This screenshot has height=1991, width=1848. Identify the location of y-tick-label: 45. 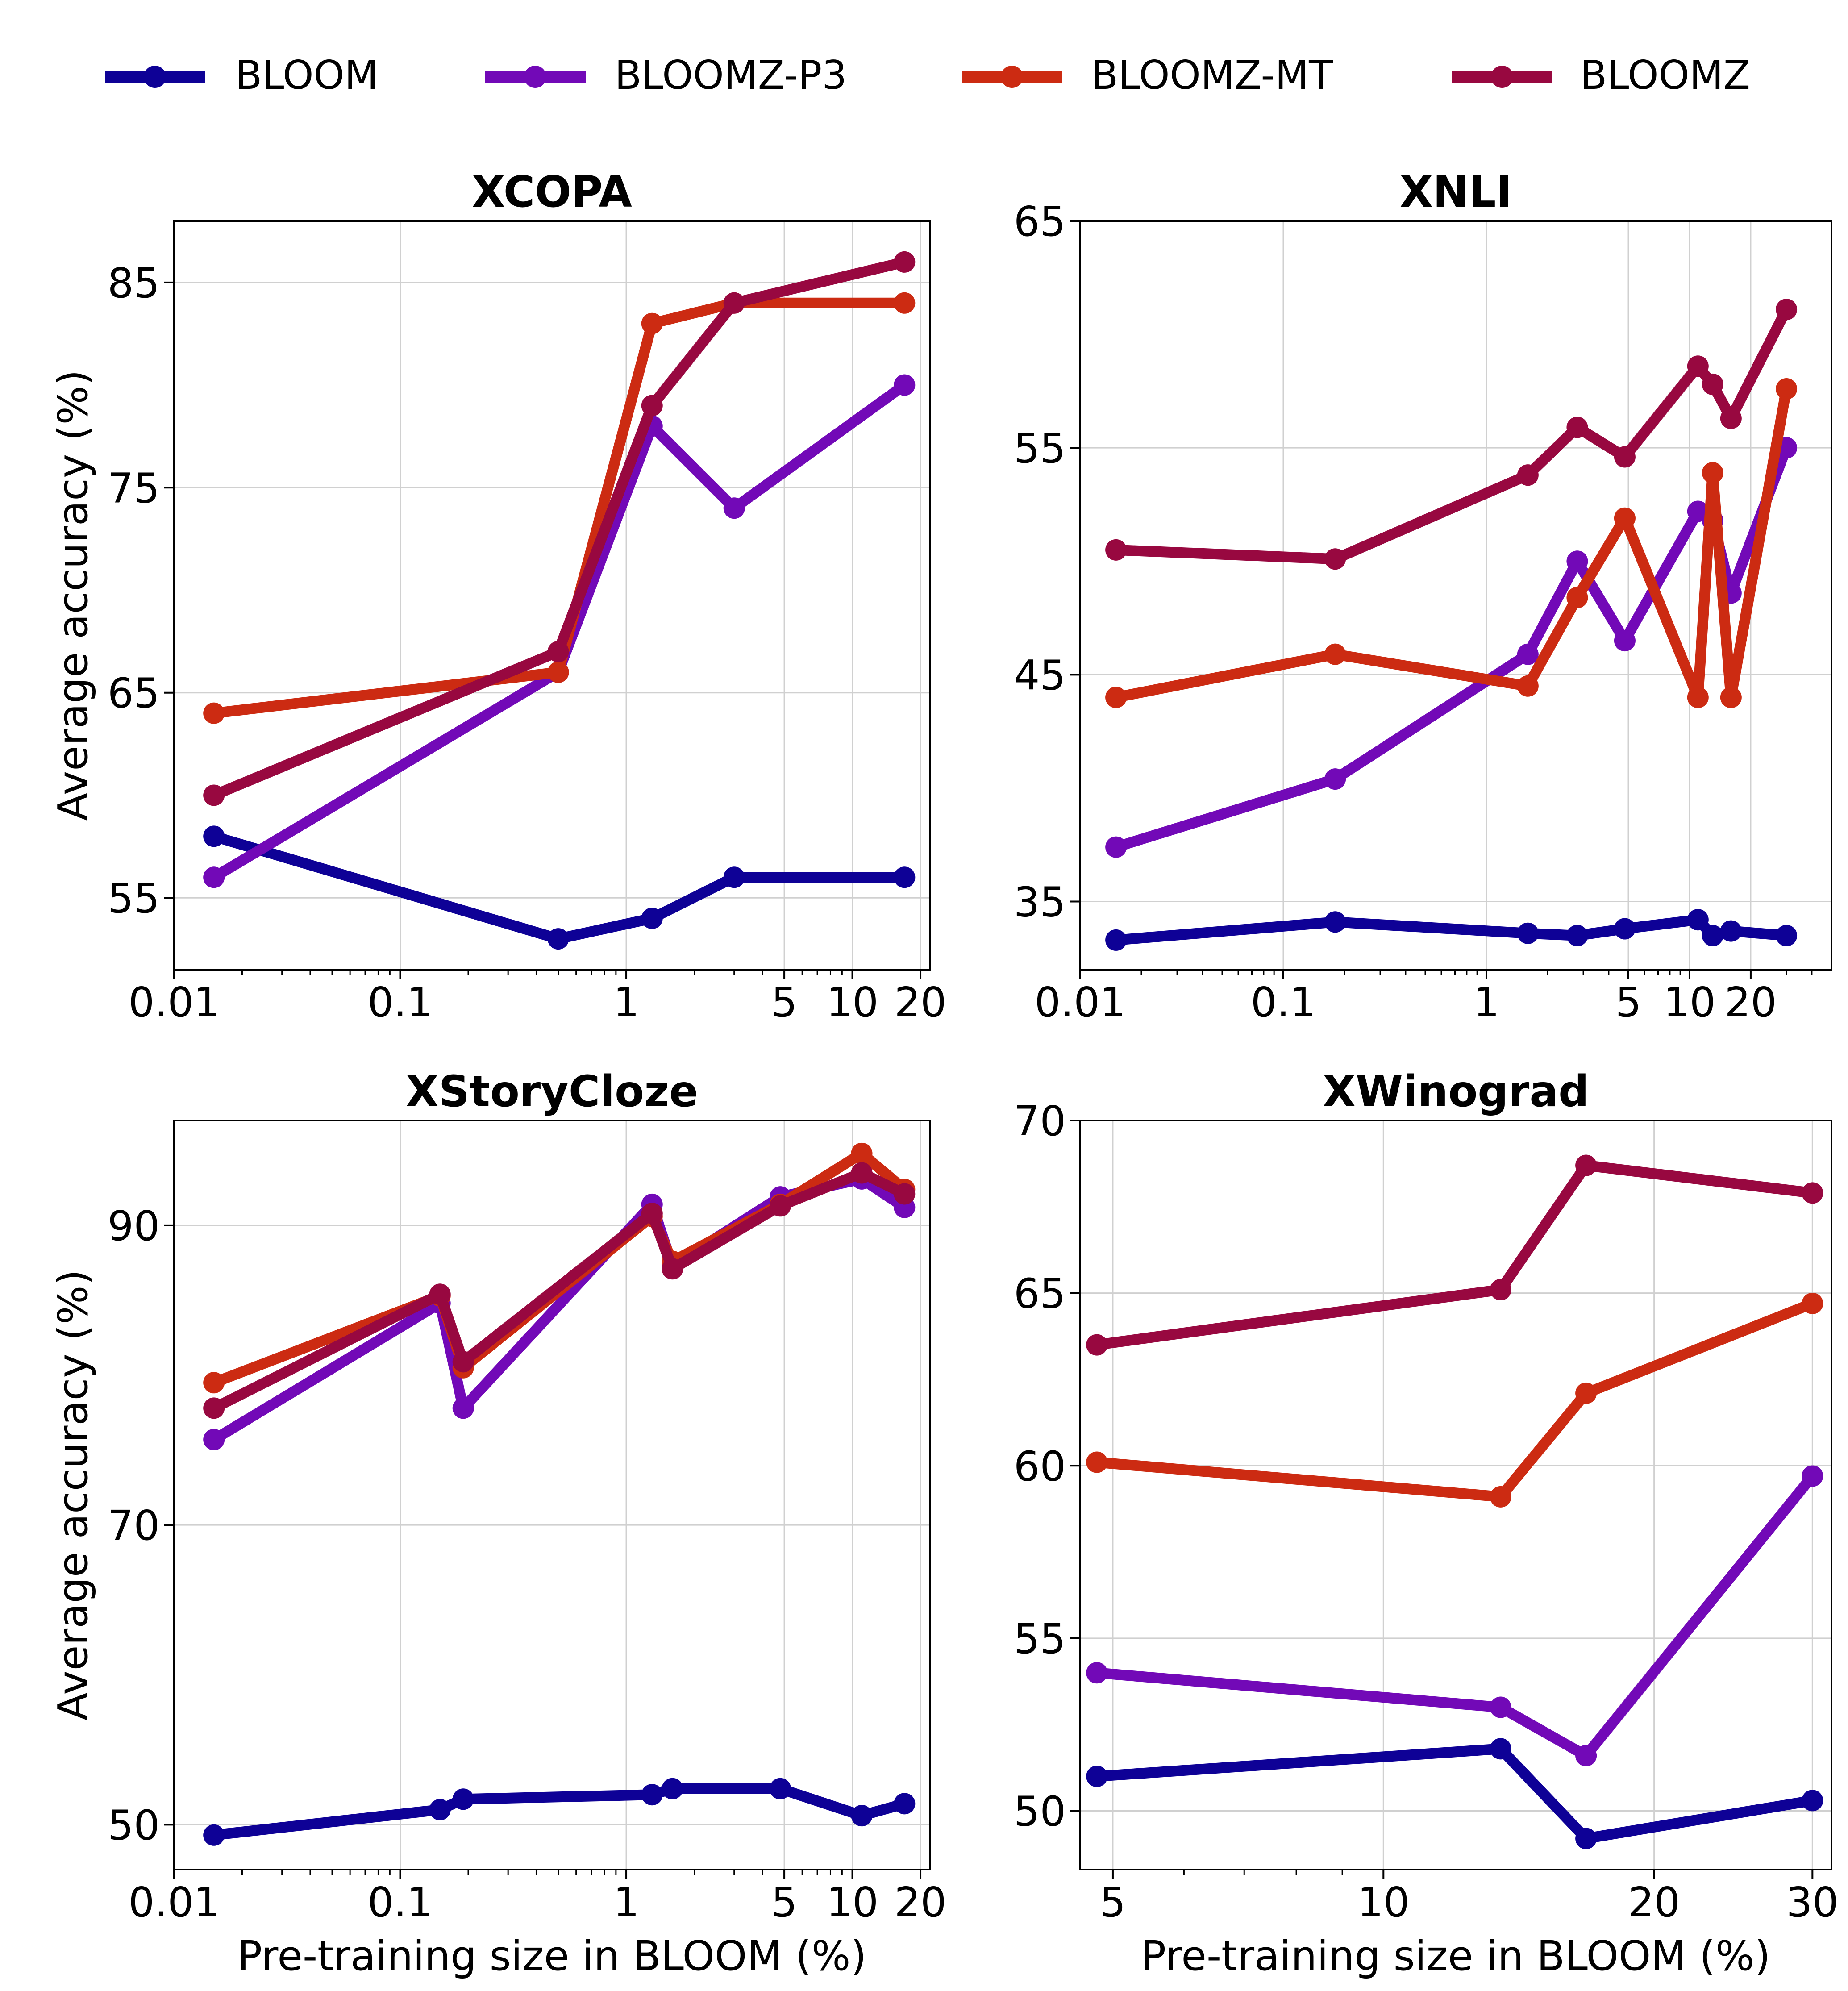
(1040, 675).